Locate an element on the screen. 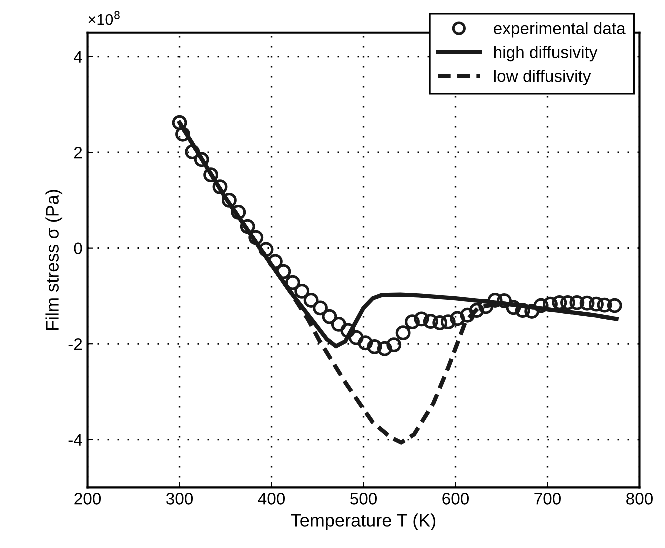  x-tick-label: 200 is located at coordinates (88, 499).